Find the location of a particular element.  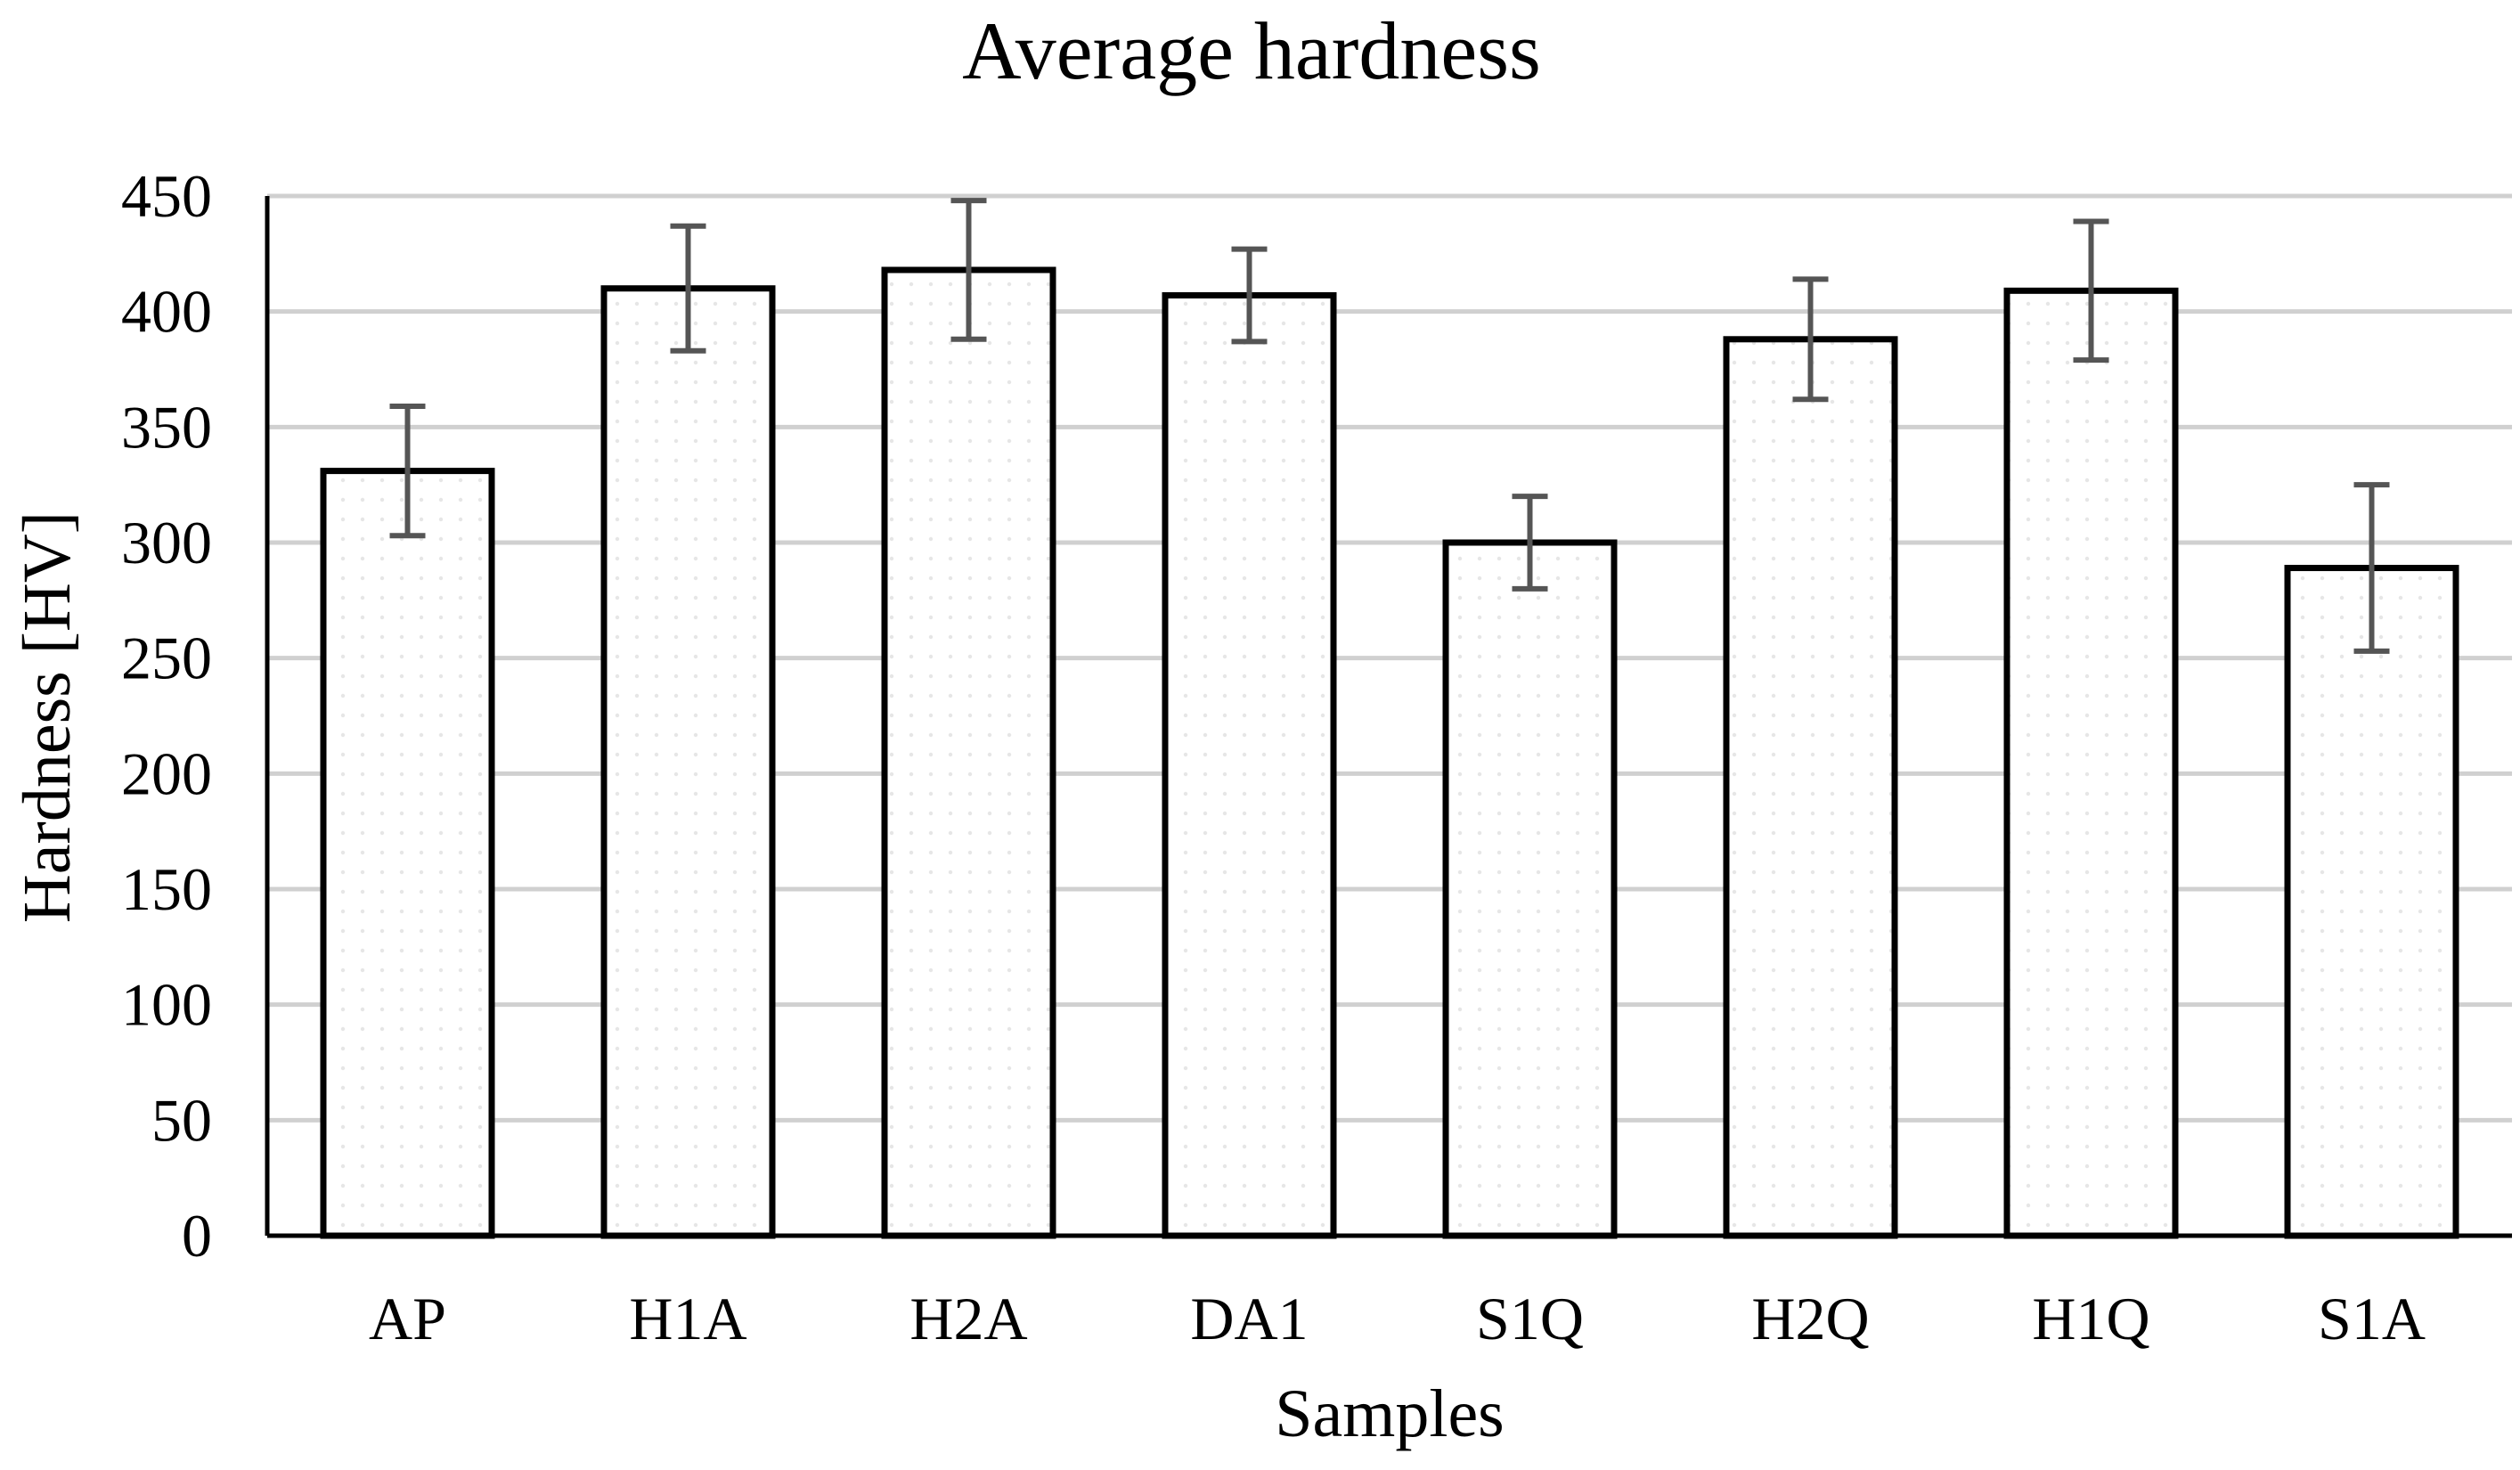

bar-h2a is located at coordinates (968, 752).